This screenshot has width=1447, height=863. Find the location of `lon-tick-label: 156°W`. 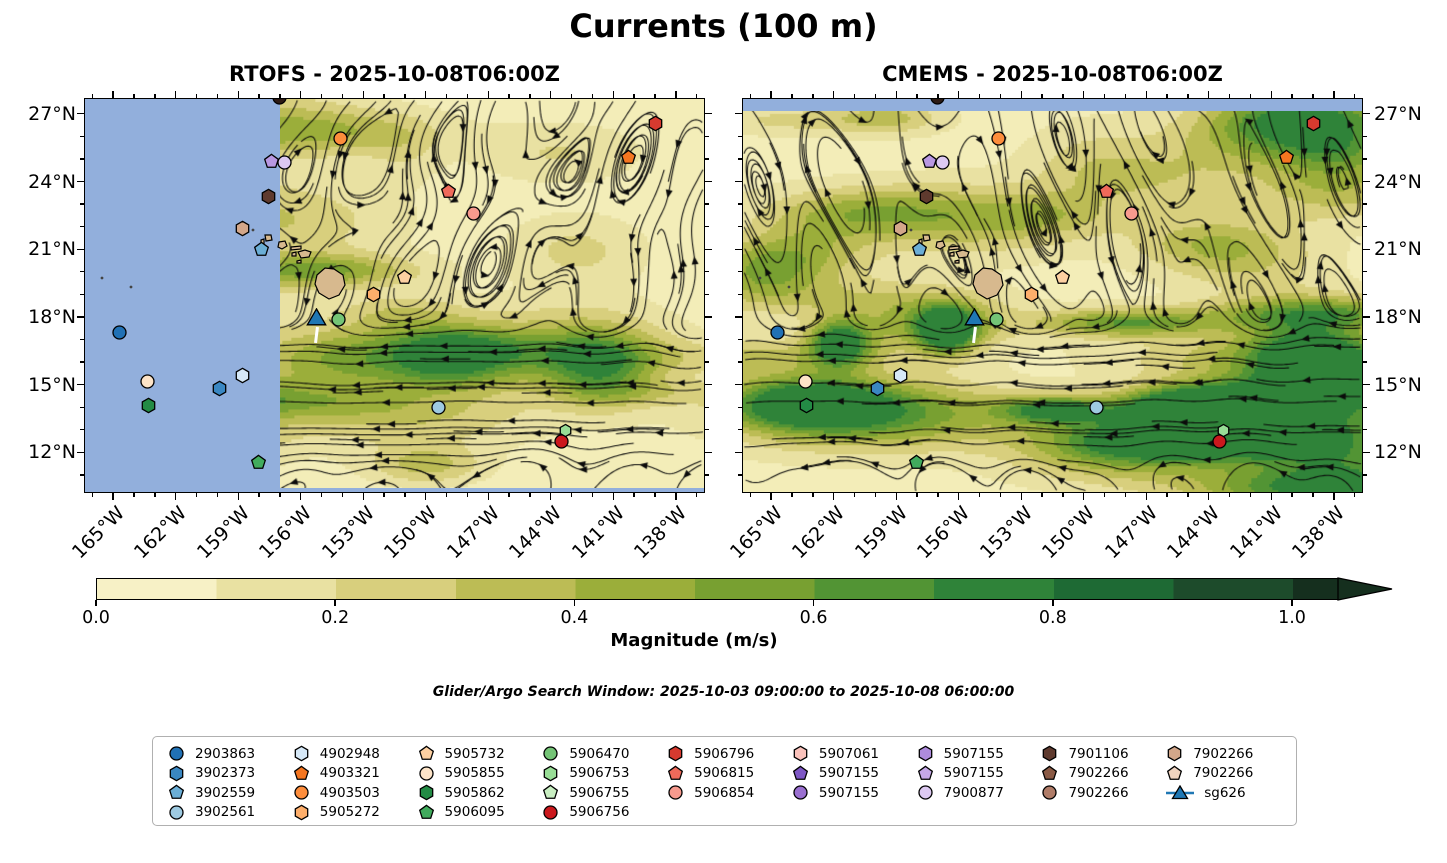

lon-tick-label: 156°W is located at coordinates (944, 533).